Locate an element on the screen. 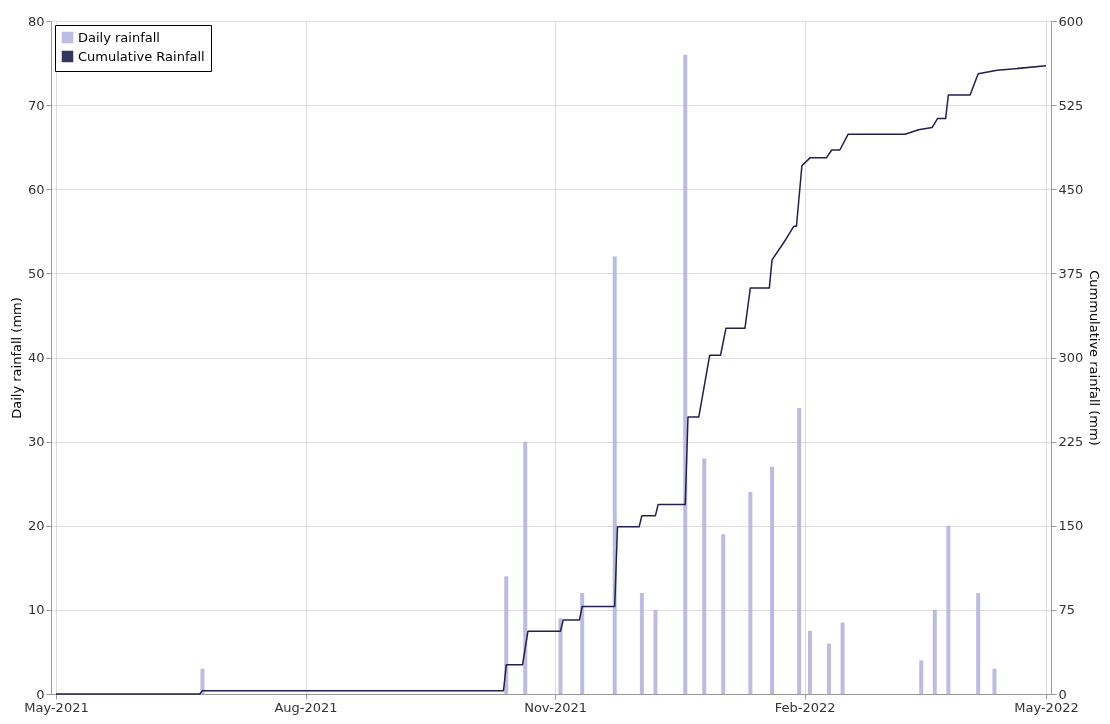 This screenshot has width=1110, height=724. y-axis-title: Daily rainfall (mm) is located at coordinates (16, 358).